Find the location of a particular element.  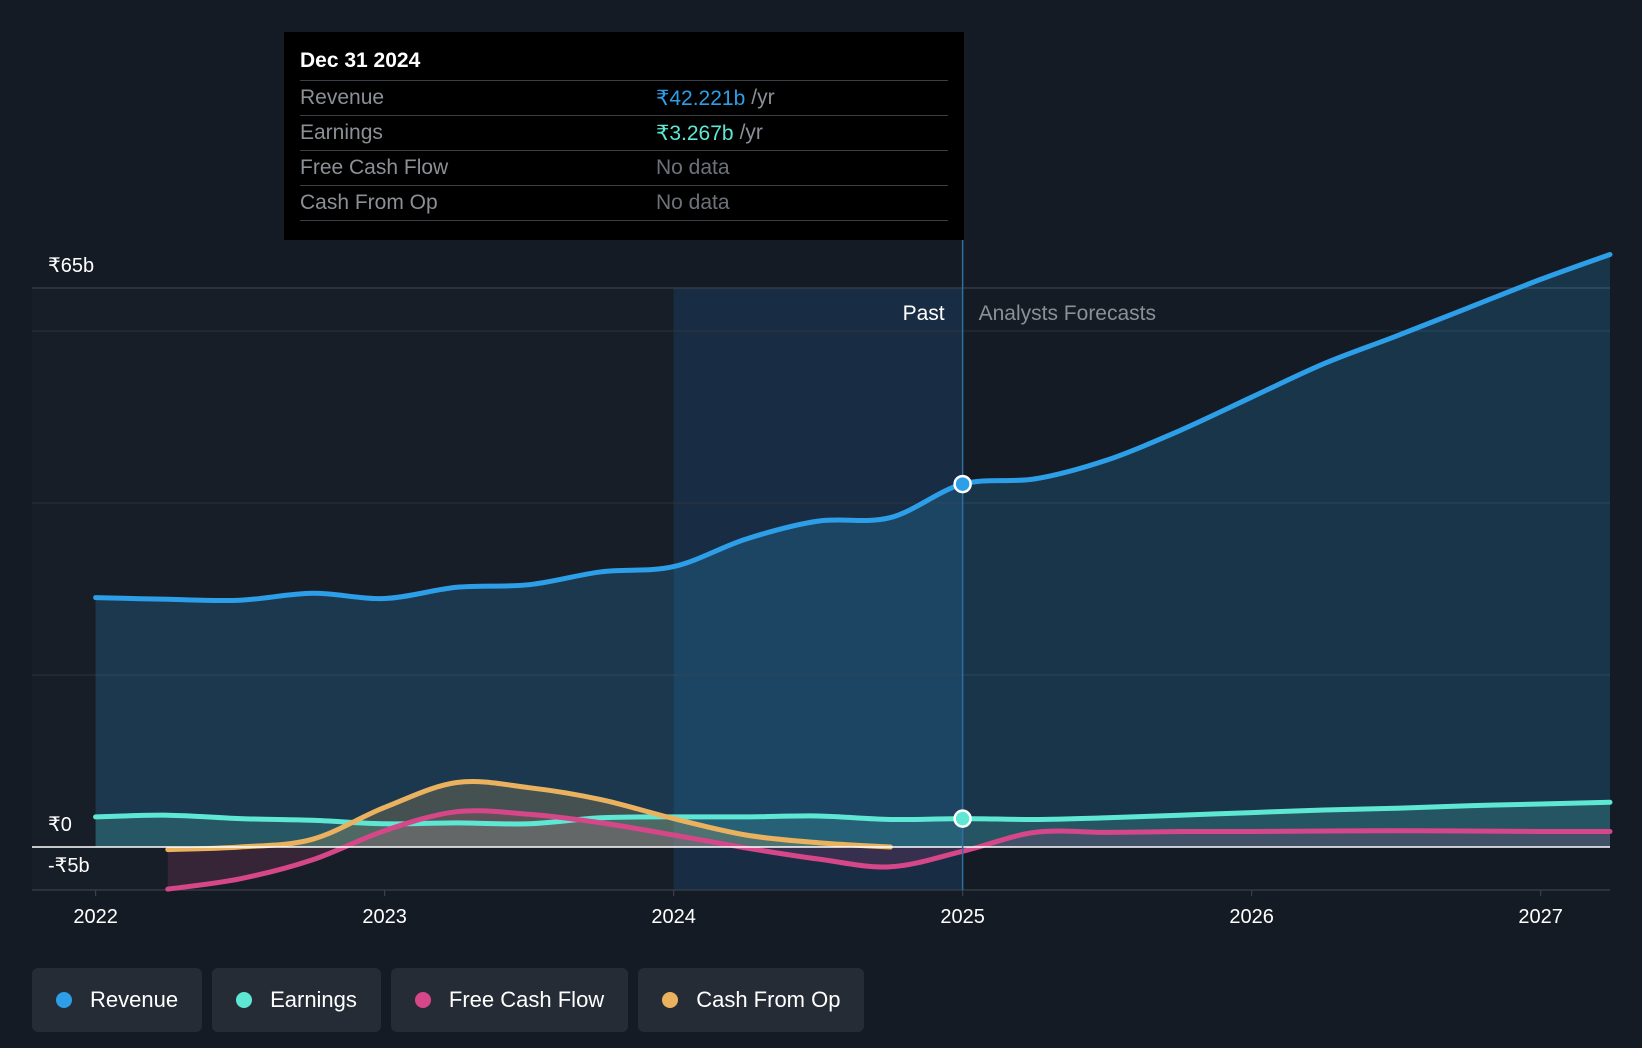

cash-from-op-line is located at coordinates (529, 815).